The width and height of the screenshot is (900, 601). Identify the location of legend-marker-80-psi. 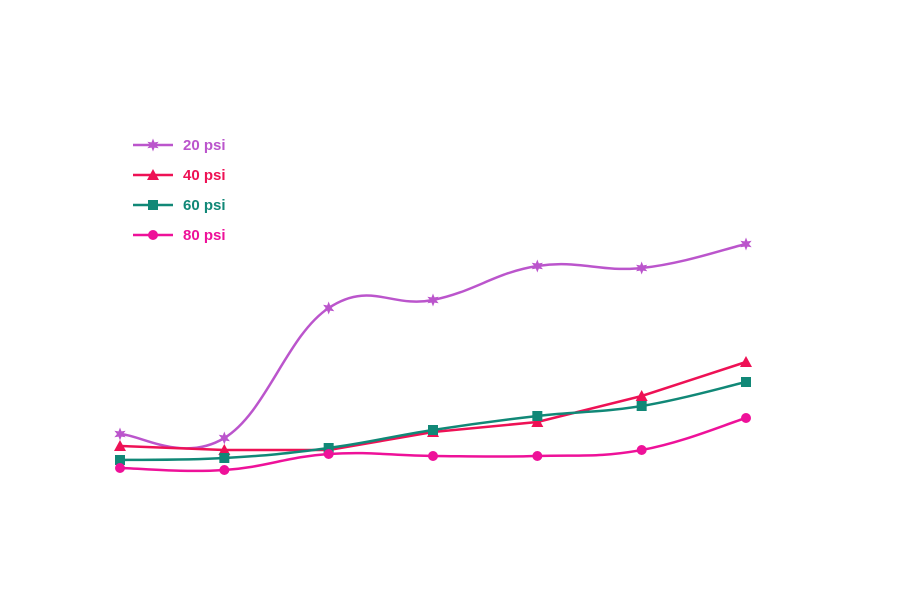
(153, 235).